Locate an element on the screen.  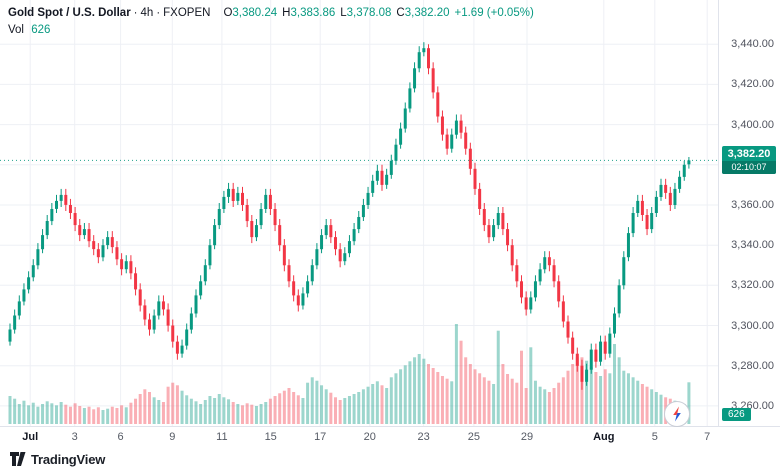
y-axis-label: 3,280.00 is located at coordinates (752, 365).